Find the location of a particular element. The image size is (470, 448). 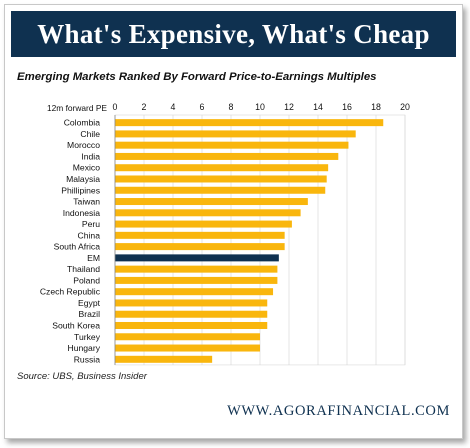

category-label: Phillipines is located at coordinates (80, 190).